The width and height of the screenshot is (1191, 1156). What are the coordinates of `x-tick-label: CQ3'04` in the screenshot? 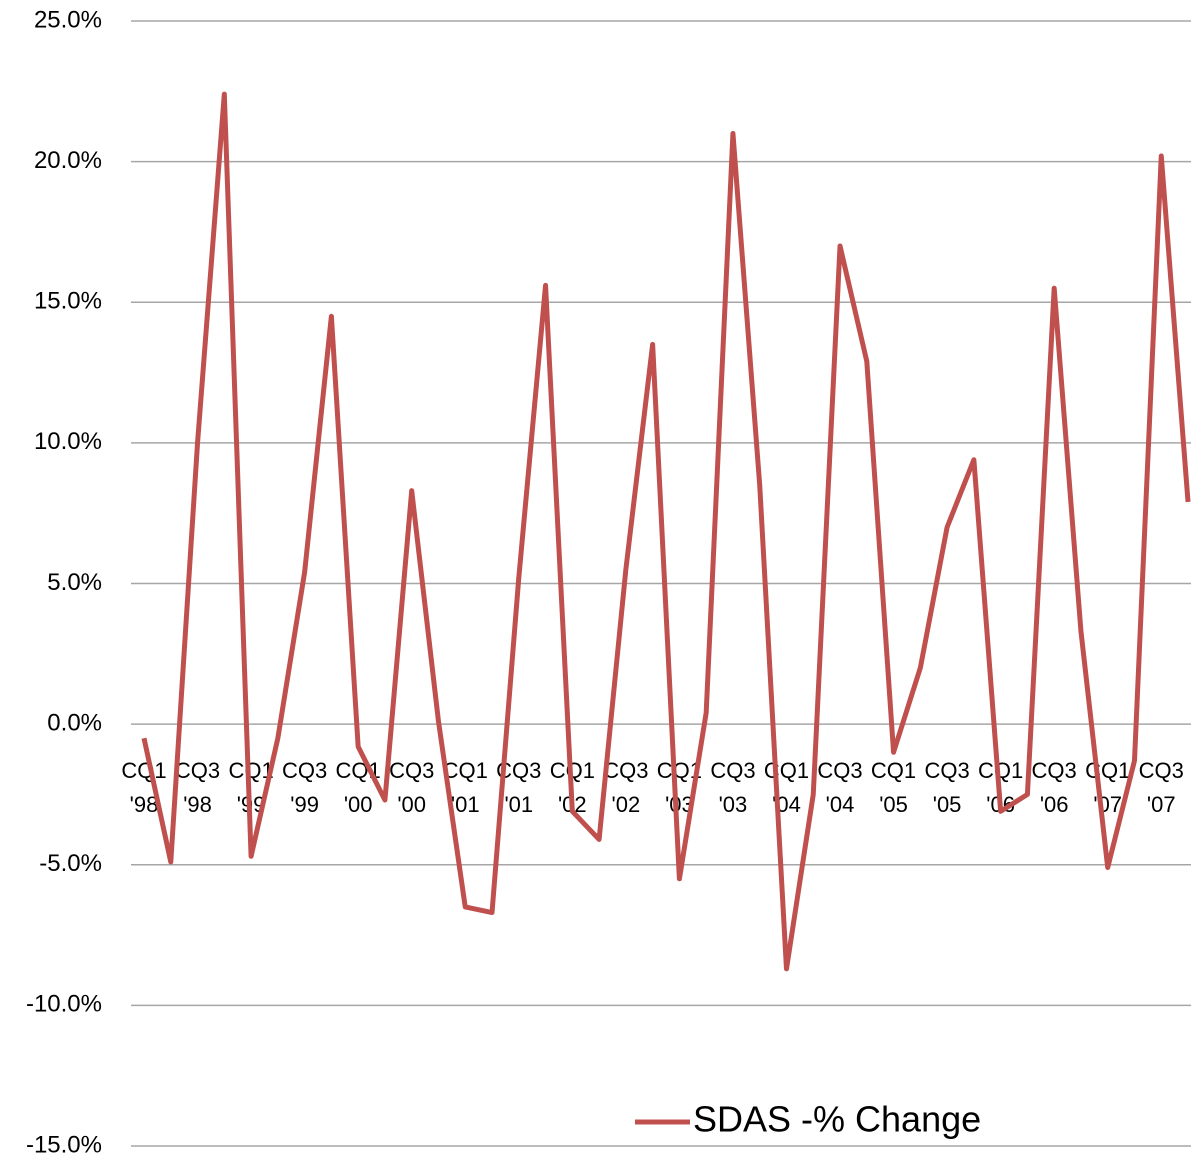 It's located at (839, 787).